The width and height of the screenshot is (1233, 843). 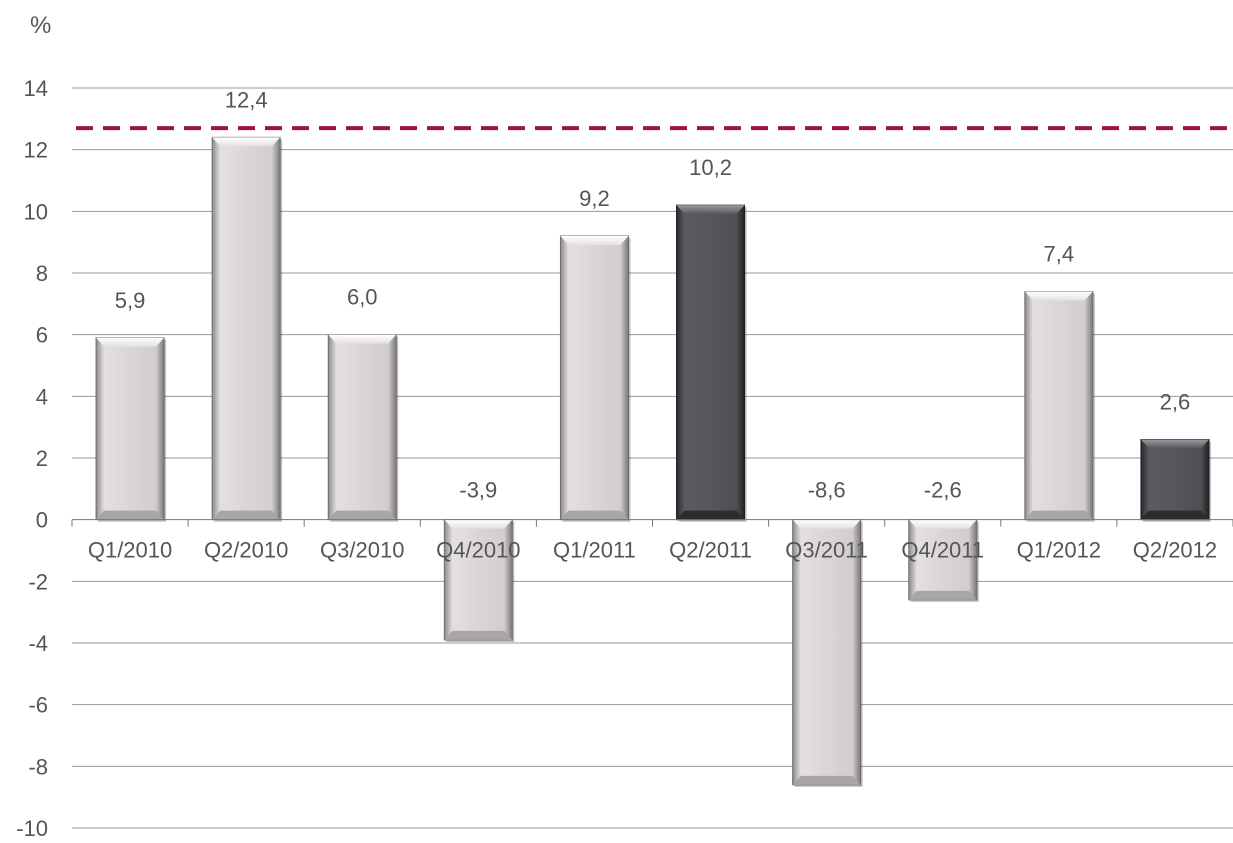 I want to click on bar-Q2/2011, so click(x=711, y=363).